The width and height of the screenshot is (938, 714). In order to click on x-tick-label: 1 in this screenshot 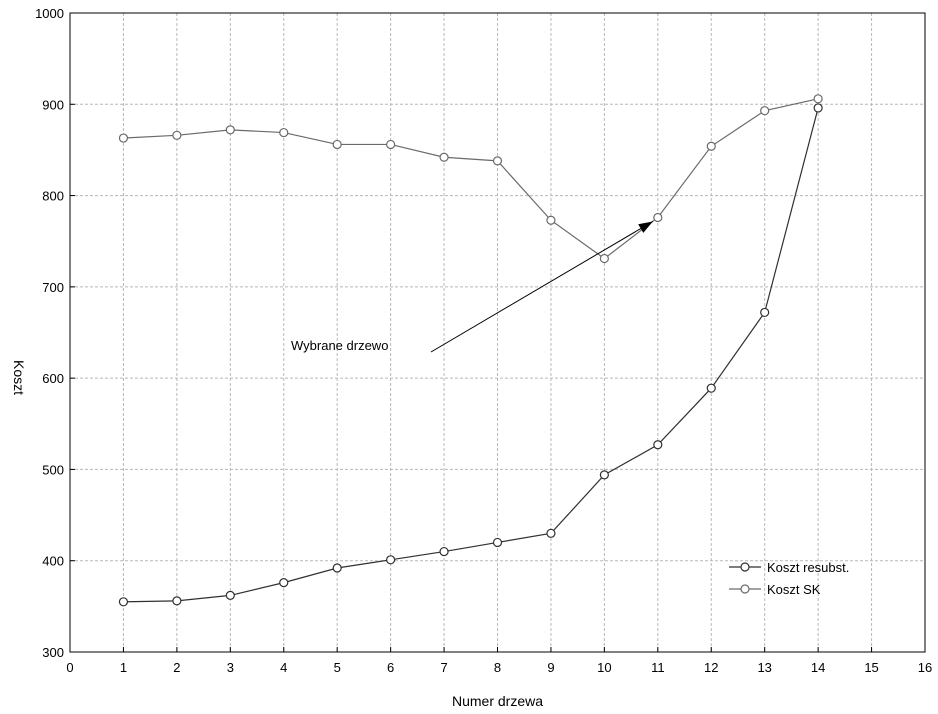, I will do `click(123, 667)`.